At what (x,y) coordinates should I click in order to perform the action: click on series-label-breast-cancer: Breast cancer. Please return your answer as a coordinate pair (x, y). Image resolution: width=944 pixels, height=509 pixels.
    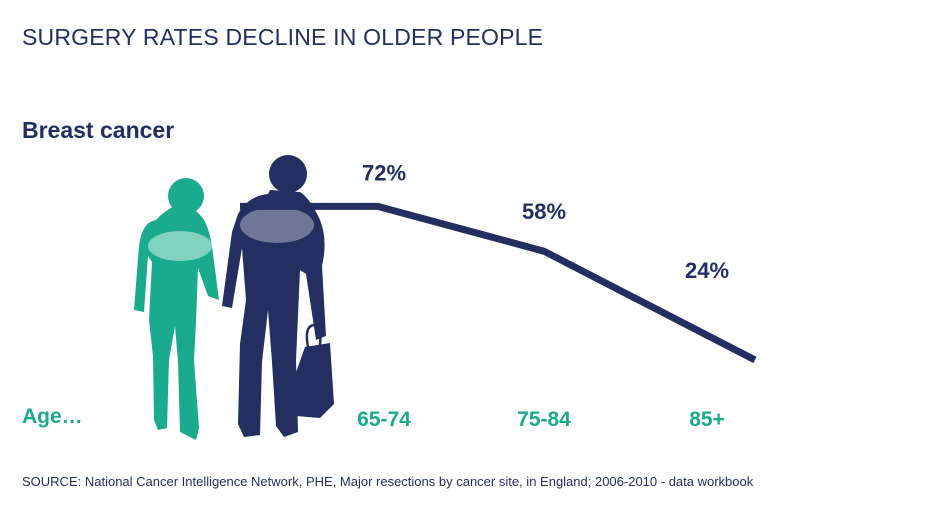
    Looking at the image, I should click on (98, 130).